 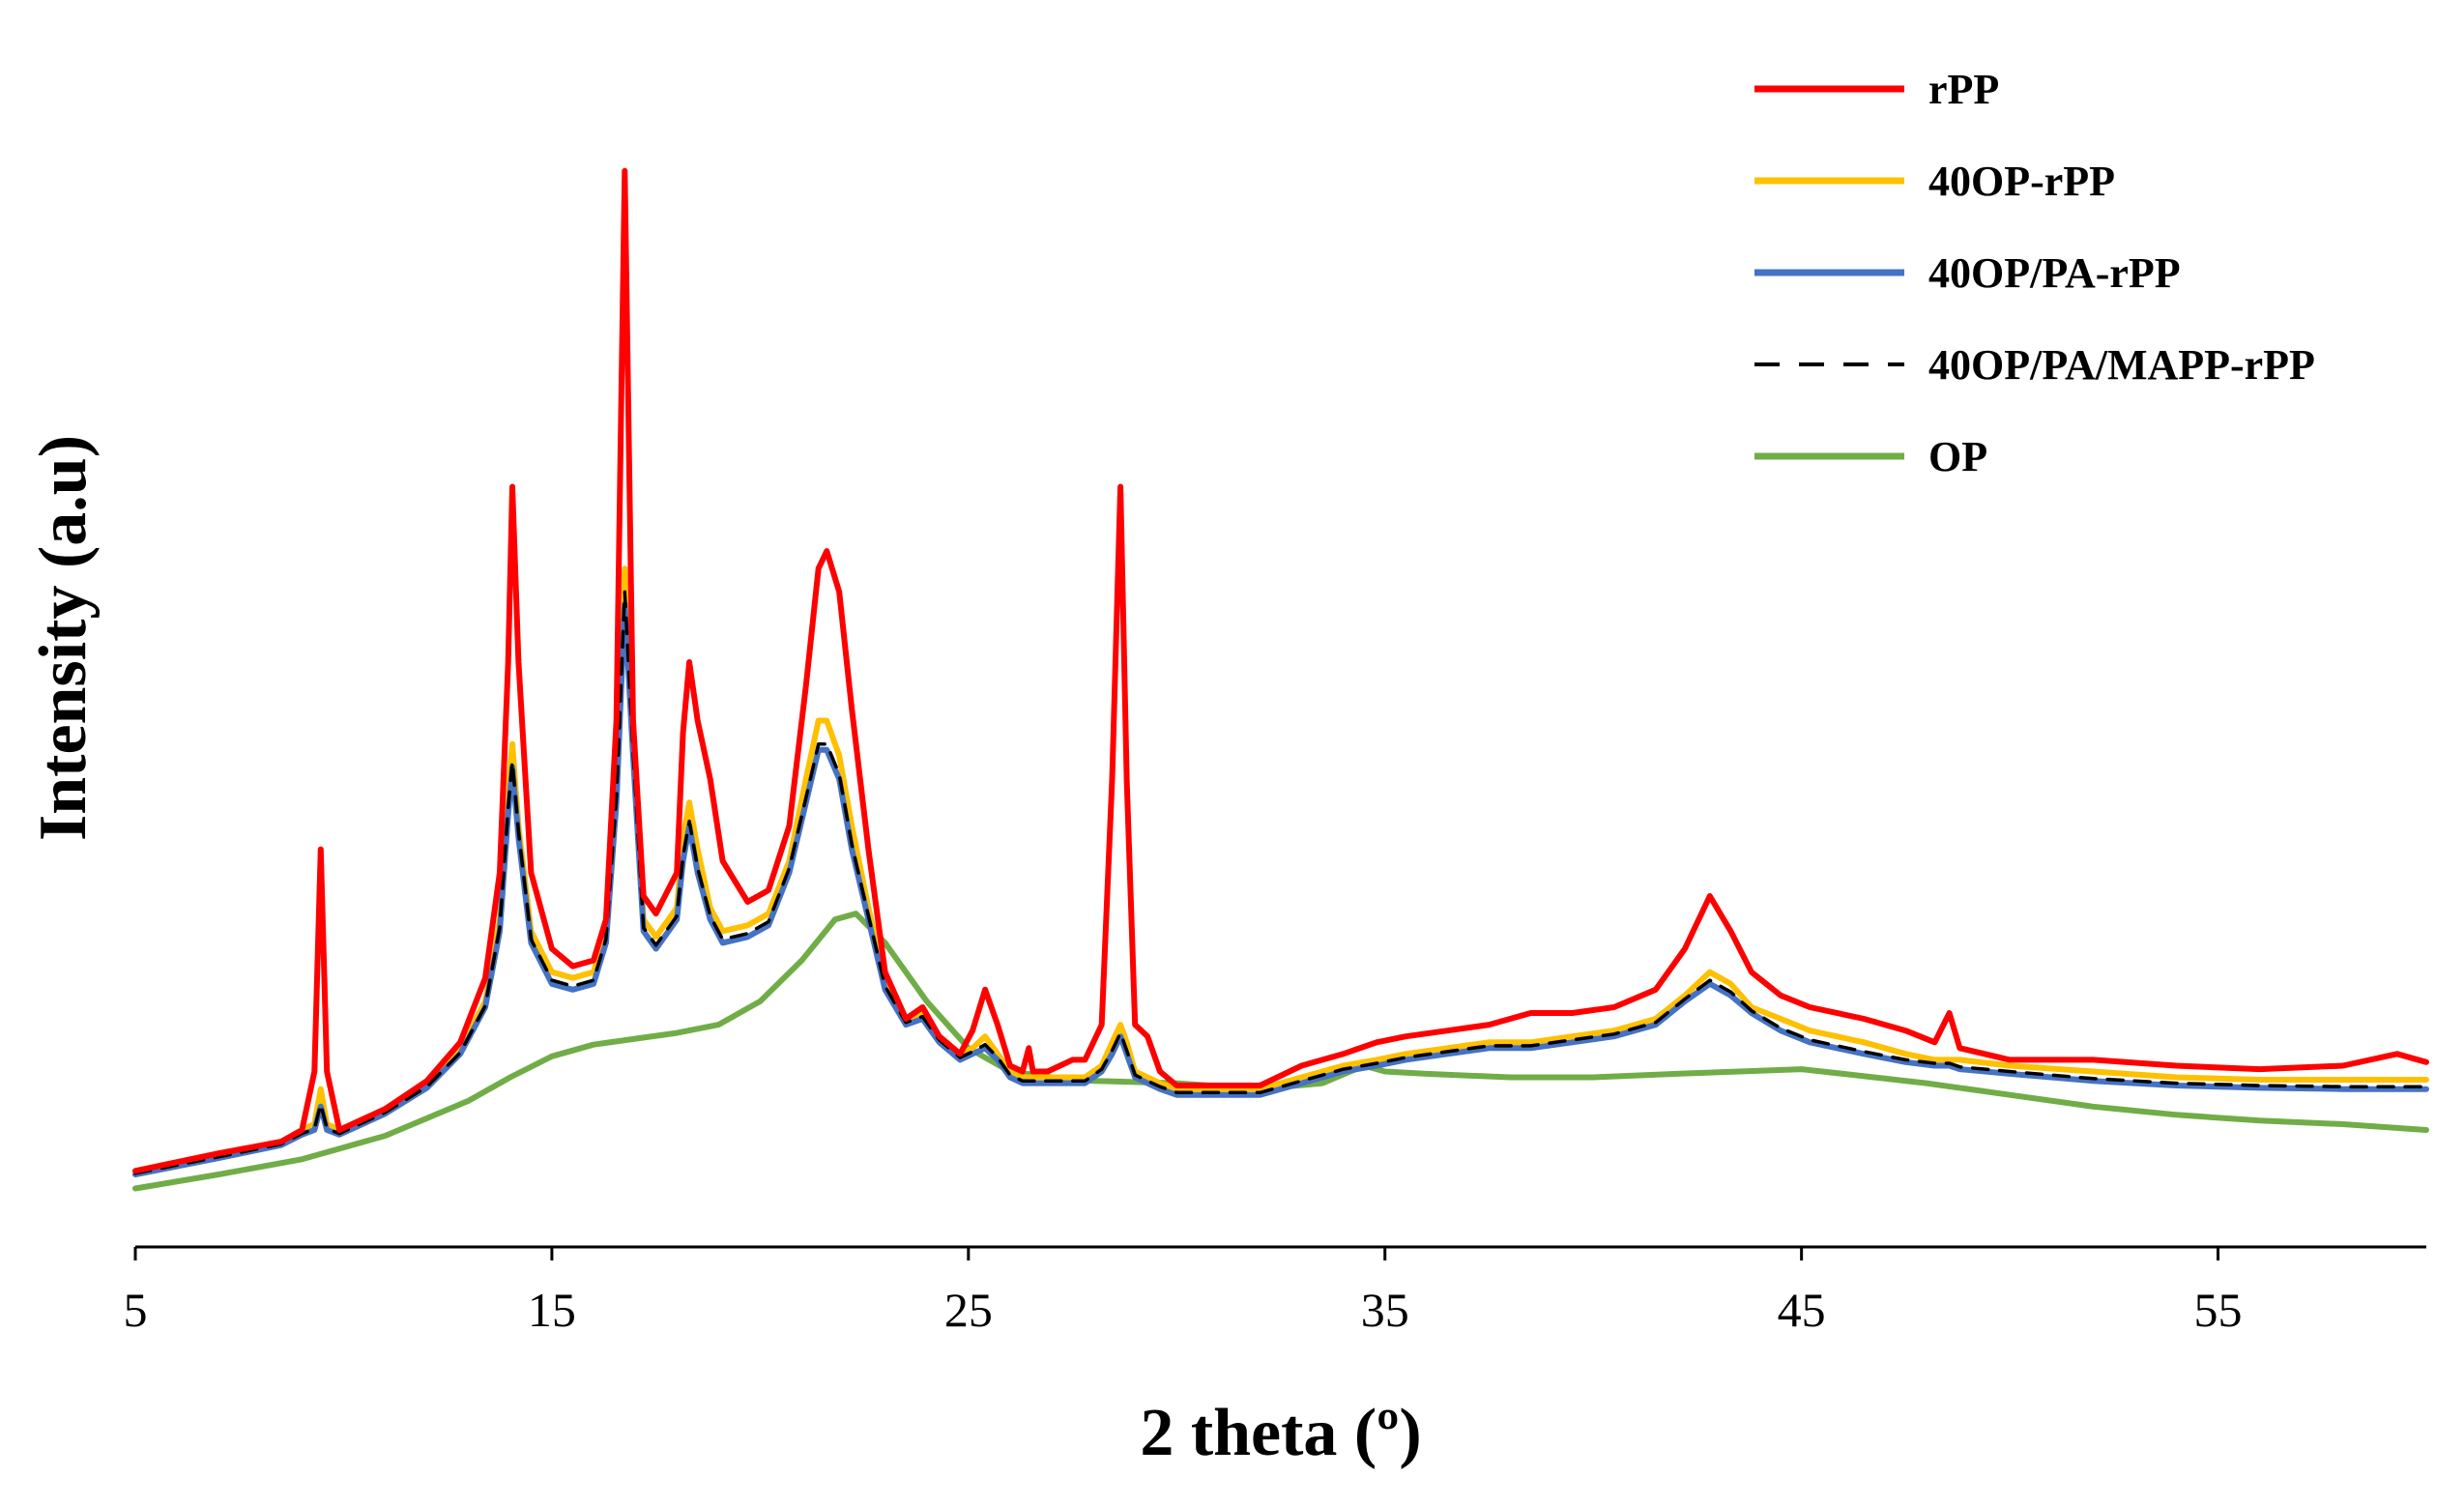 What do you see at coordinates (2219, 1310) in the screenshot?
I see `x-tick-label: 55` at bounding box center [2219, 1310].